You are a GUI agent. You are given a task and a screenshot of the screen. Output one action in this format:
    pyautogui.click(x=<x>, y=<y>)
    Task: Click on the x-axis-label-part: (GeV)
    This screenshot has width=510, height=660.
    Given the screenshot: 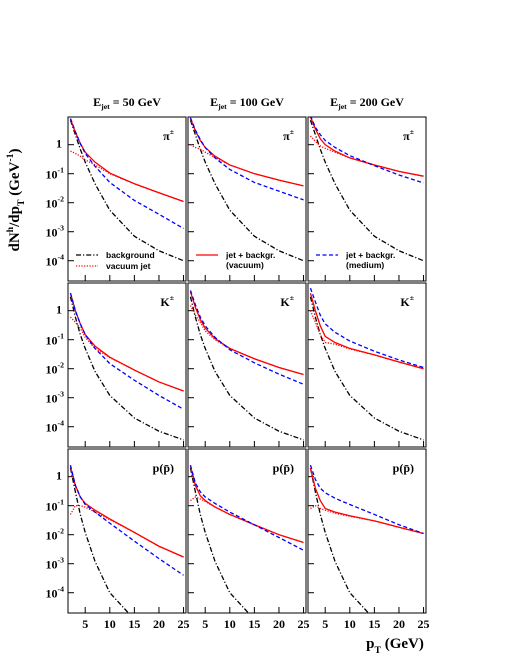 What is the action you would take?
    pyautogui.click(x=402, y=644)
    